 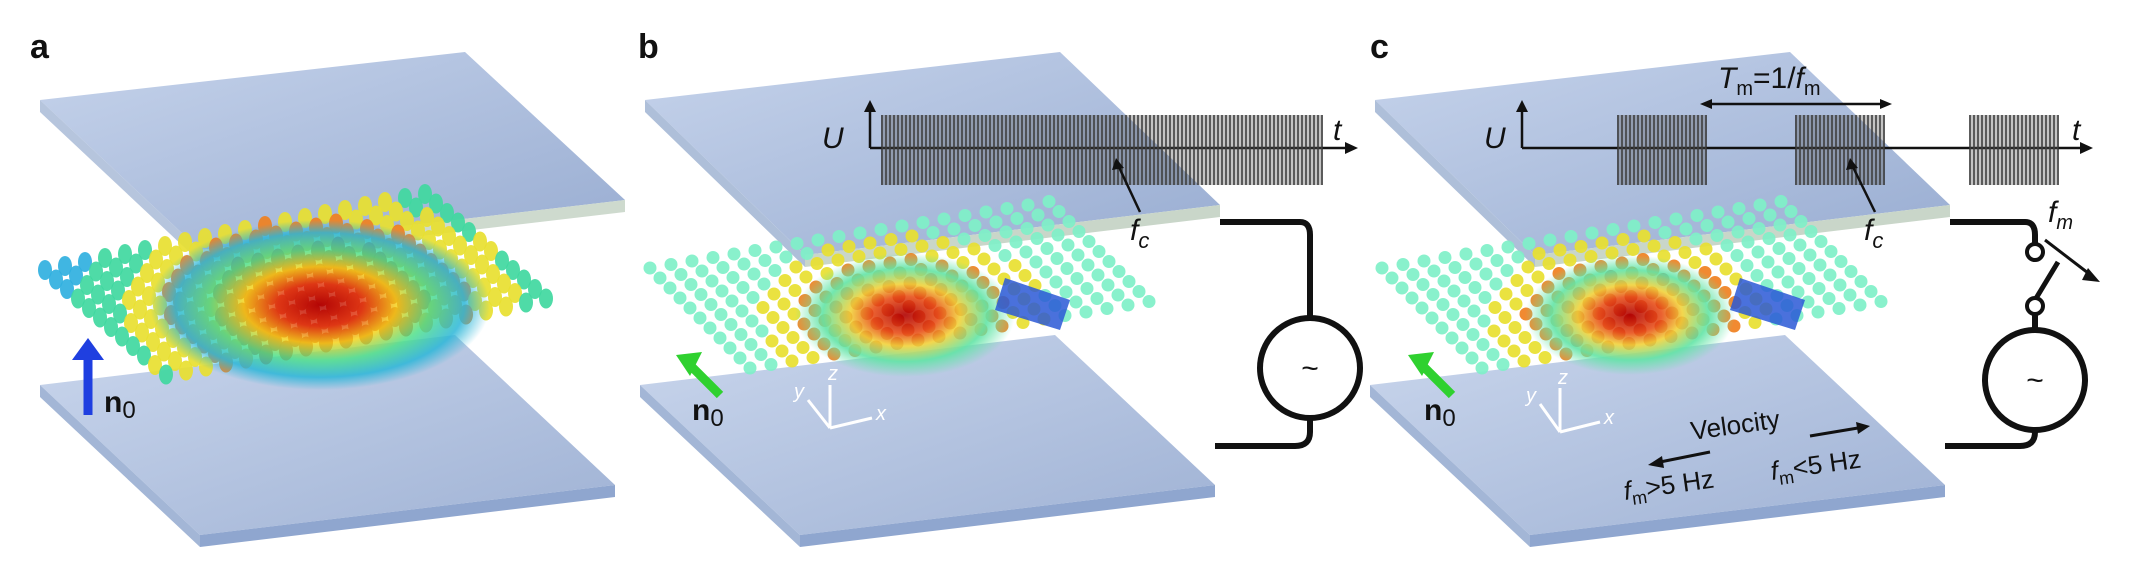 What do you see at coordinates (1863, 428) in the screenshot?
I see `velocity-arrowhead-right-c` at bounding box center [1863, 428].